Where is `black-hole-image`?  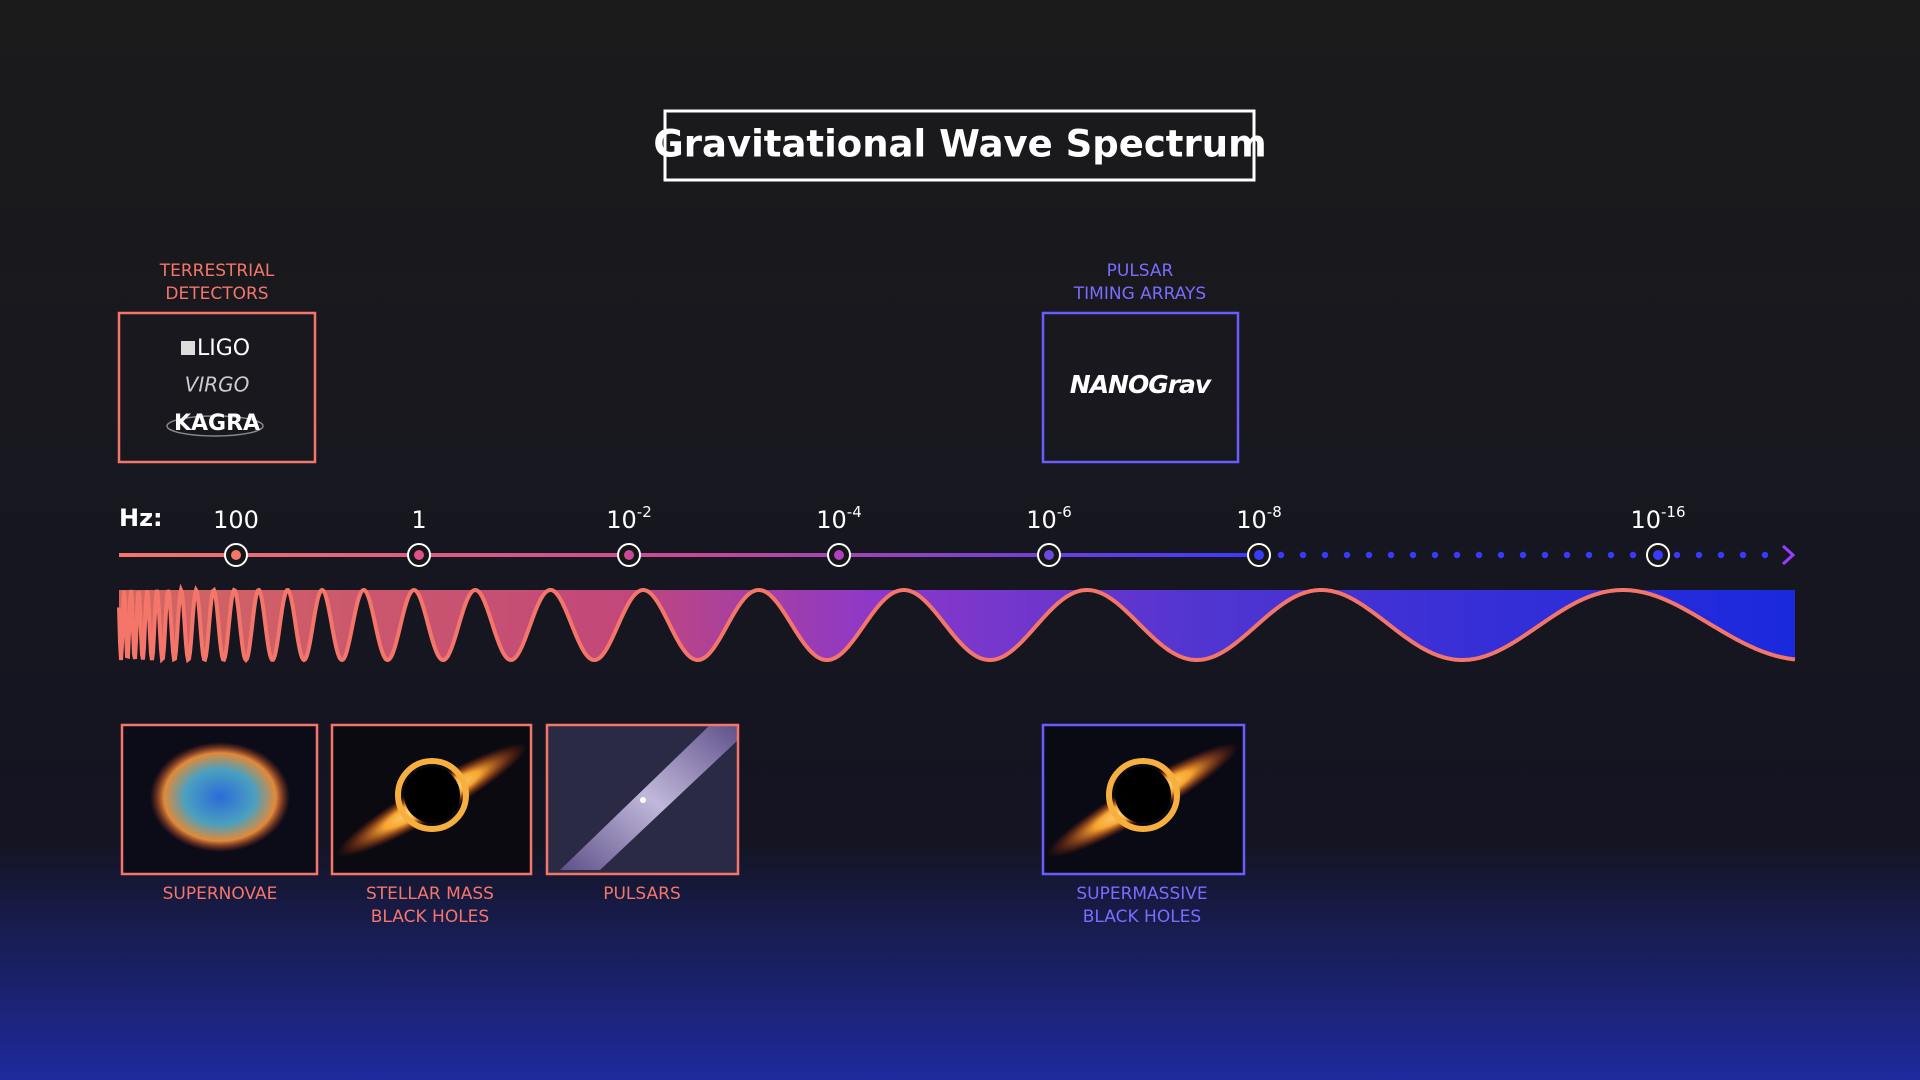 black-hole-image is located at coordinates (431, 799).